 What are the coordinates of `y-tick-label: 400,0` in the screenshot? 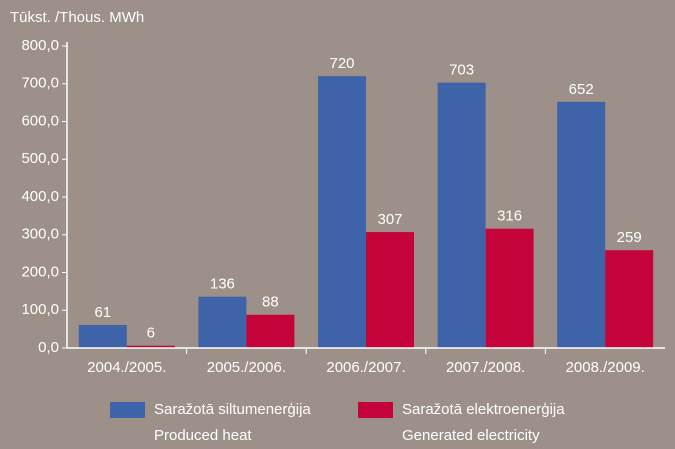 It's located at (40, 196).